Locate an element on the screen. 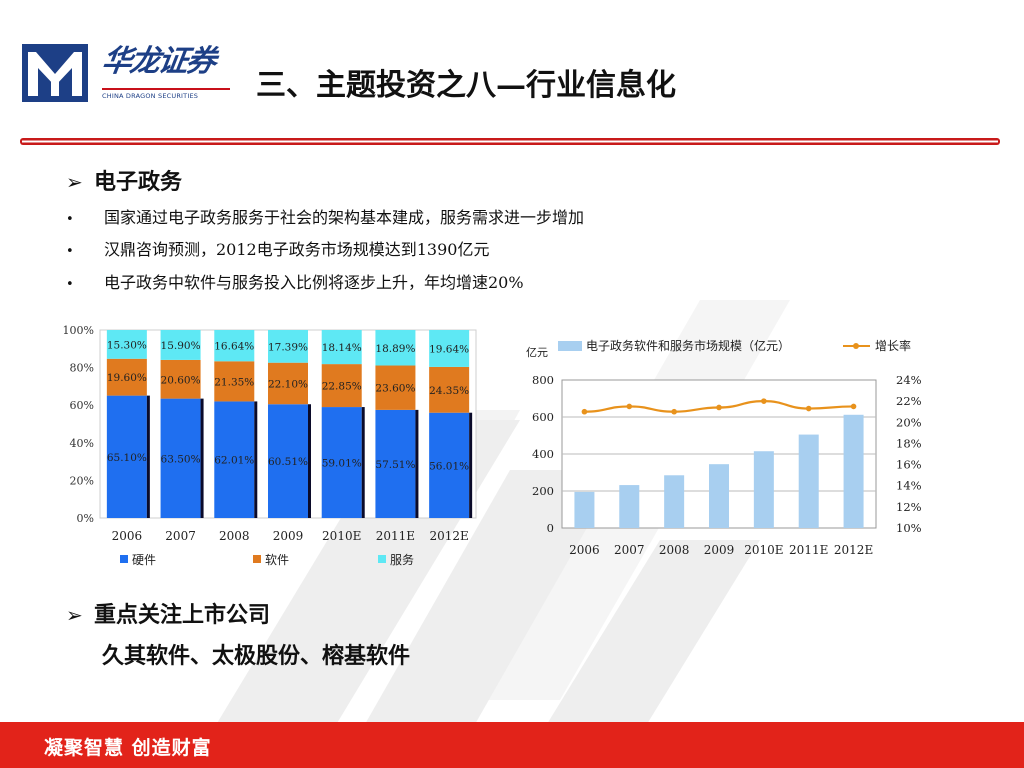  bar-data-label: 19.60% is located at coordinates (127, 378).